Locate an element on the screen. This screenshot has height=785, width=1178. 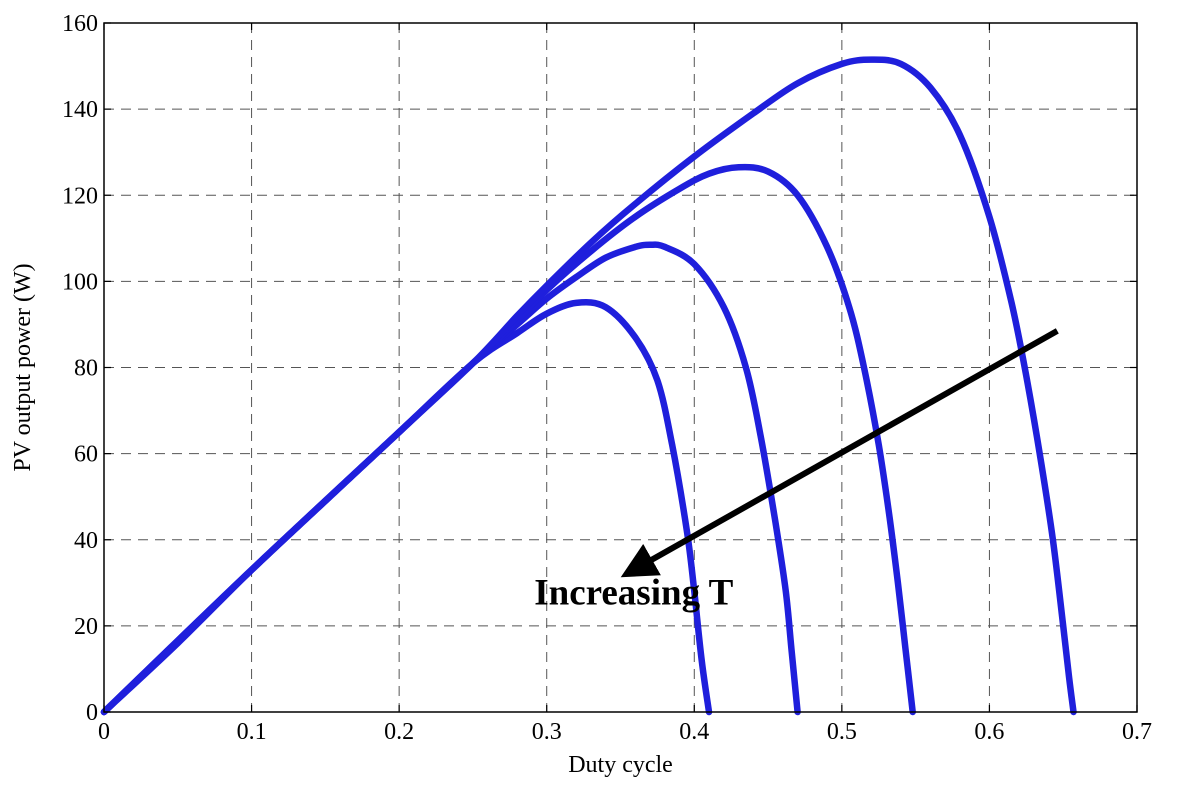
y-tick-label: 160 is located at coordinates (80, 24).